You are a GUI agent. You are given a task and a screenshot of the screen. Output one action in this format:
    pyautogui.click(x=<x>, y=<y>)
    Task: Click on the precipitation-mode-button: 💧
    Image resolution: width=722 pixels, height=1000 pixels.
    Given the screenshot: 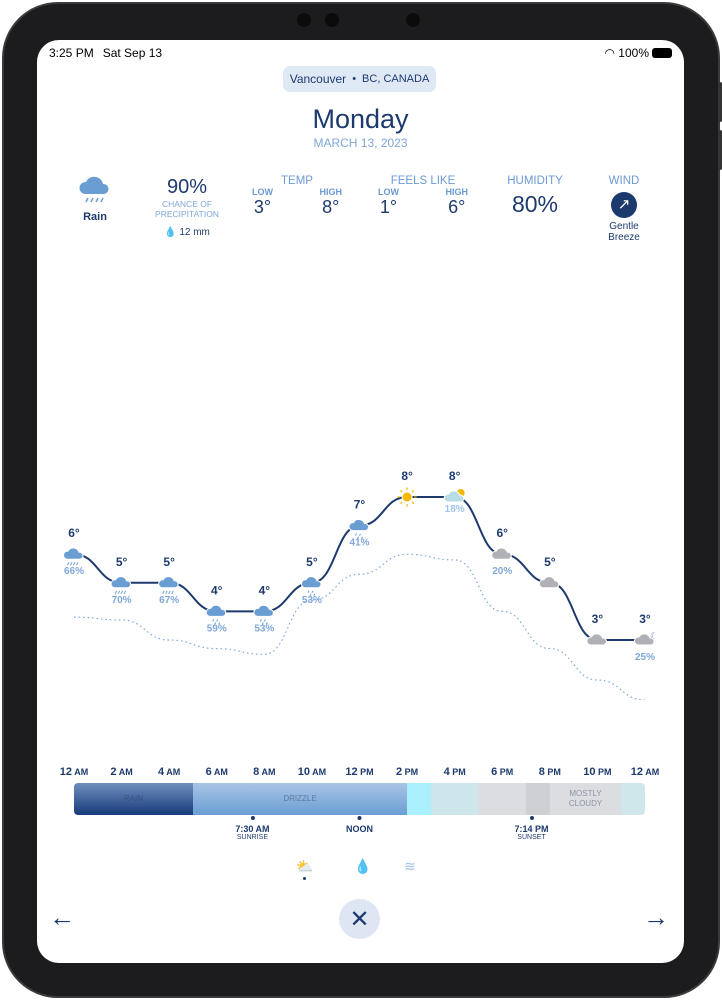 What is the action you would take?
    pyautogui.click(x=362, y=866)
    